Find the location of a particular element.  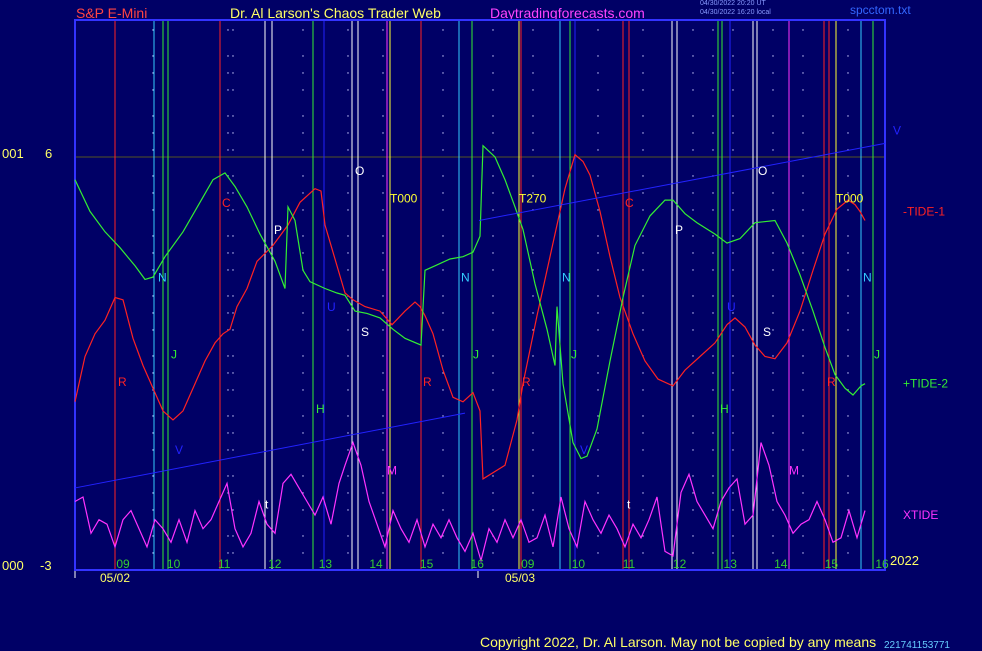

site-link: Daytradingforecasts.com is located at coordinates (567, 13).